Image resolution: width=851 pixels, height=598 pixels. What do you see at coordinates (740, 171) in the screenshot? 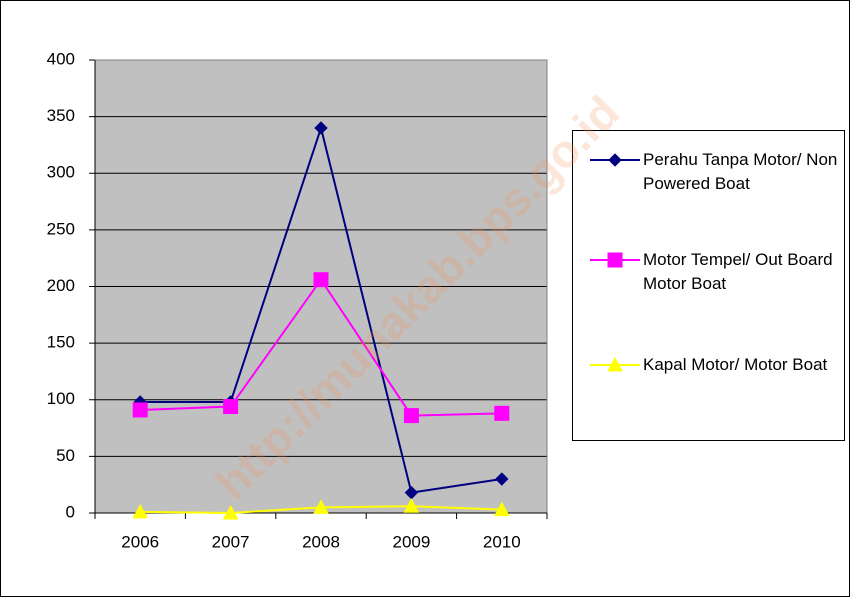
I see `legend-label: Perahu Tanpa Motor/ Non Powered Boat` at bounding box center [740, 171].